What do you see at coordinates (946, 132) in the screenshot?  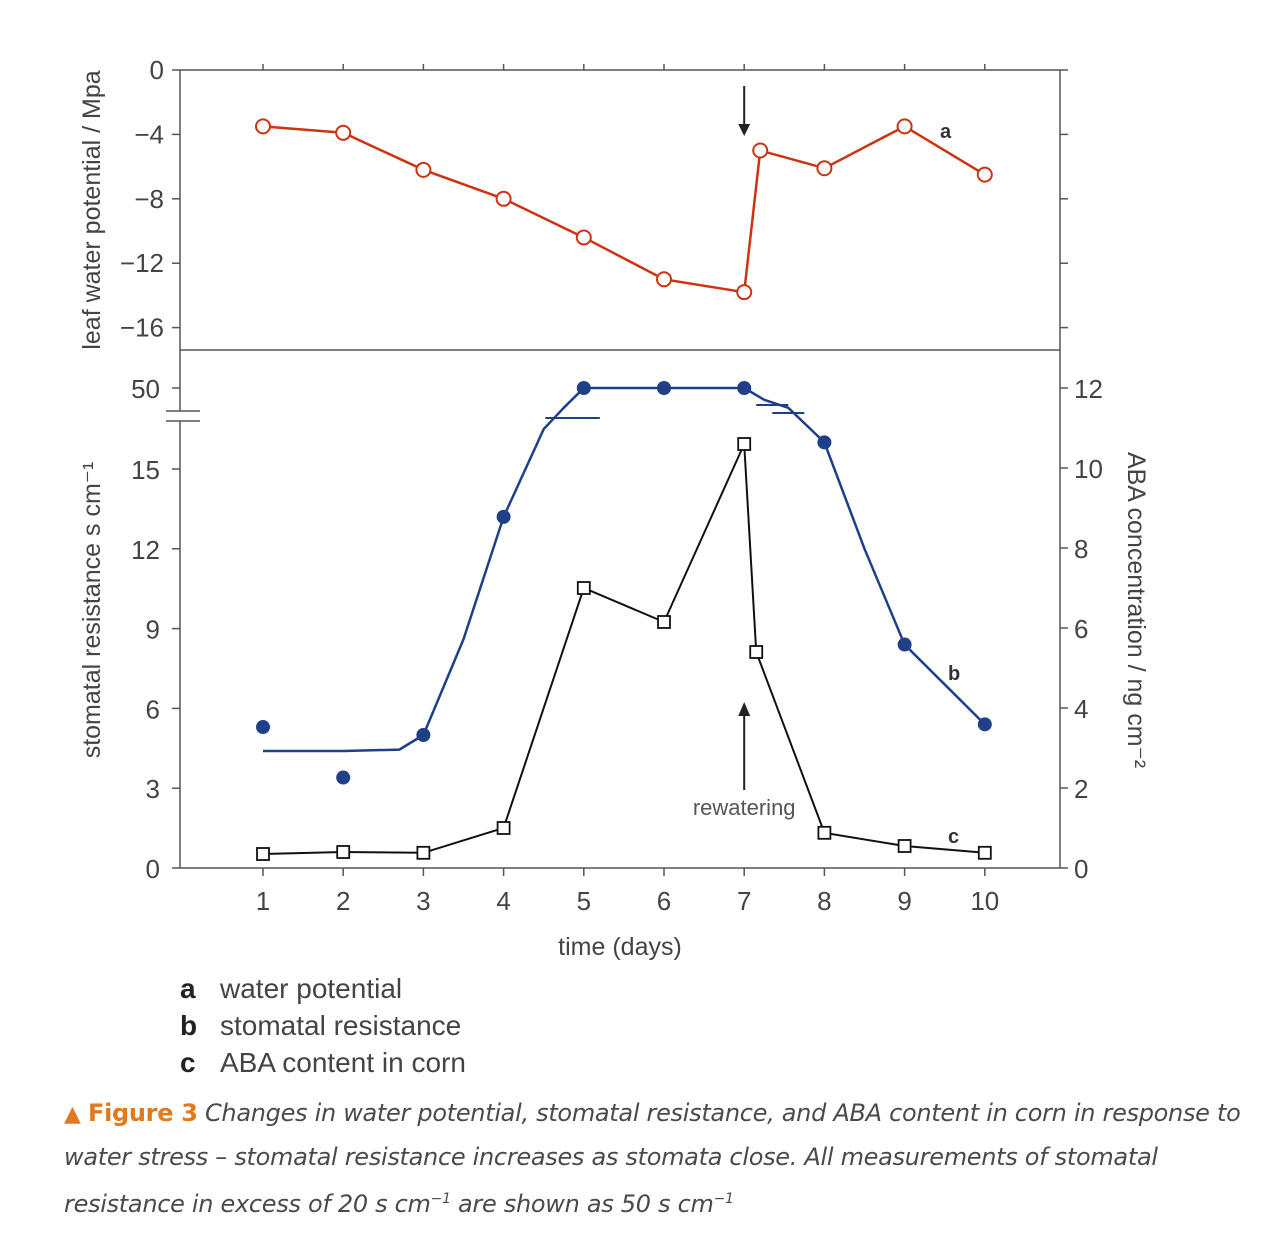 I see `series-a-label: a` at bounding box center [946, 132].